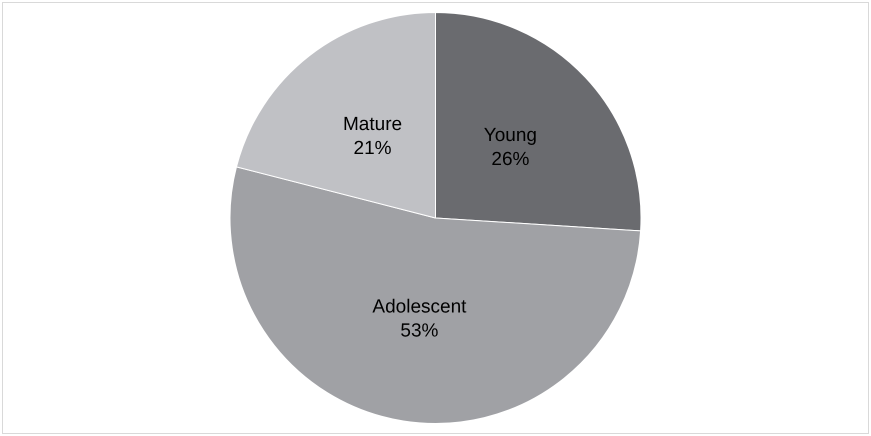  What do you see at coordinates (372, 125) in the screenshot?
I see `slice-label: Mature` at bounding box center [372, 125].